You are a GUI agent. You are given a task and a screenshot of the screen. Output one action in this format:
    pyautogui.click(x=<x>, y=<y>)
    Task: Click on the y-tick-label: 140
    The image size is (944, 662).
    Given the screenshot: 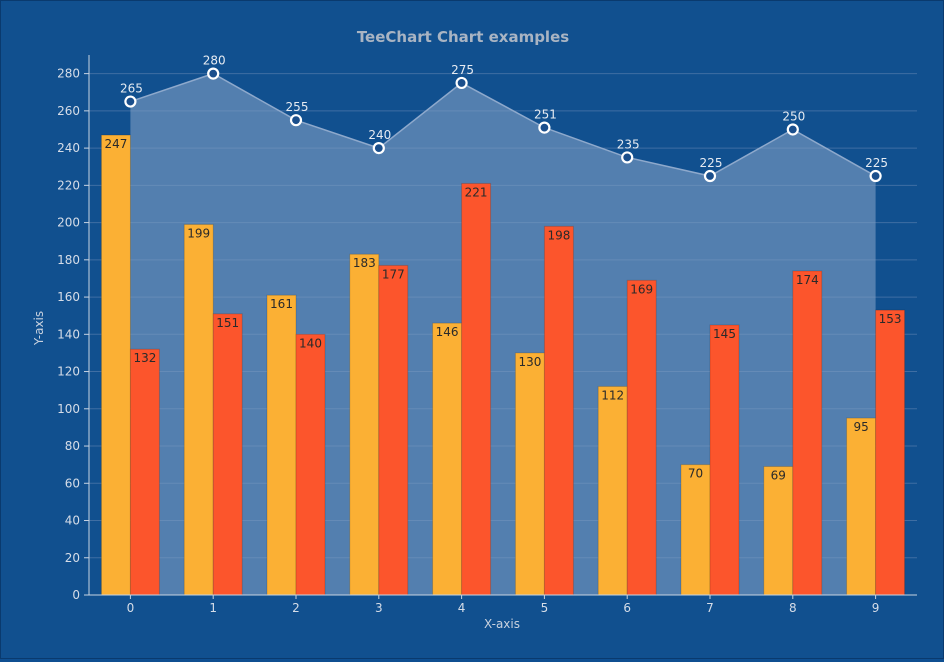 What is the action you would take?
    pyautogui.click(x=68, y=334)
    